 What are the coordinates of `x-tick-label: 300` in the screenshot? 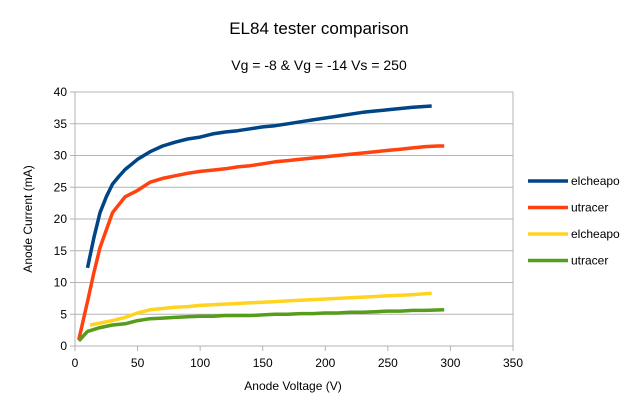 It's located at (450, 363).